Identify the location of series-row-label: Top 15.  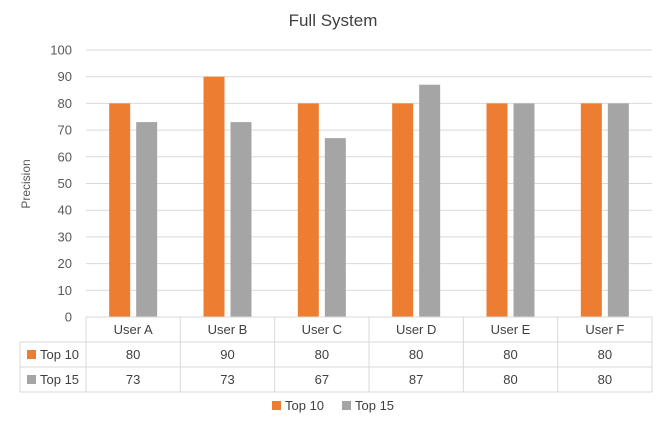
(59, 379).